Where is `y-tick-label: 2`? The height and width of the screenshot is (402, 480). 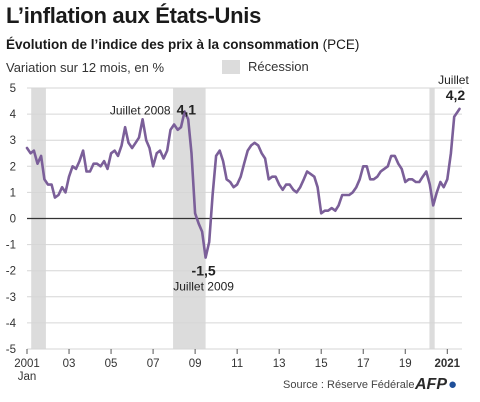
y-tick-label: 2 is located at coordinates (13, 167).